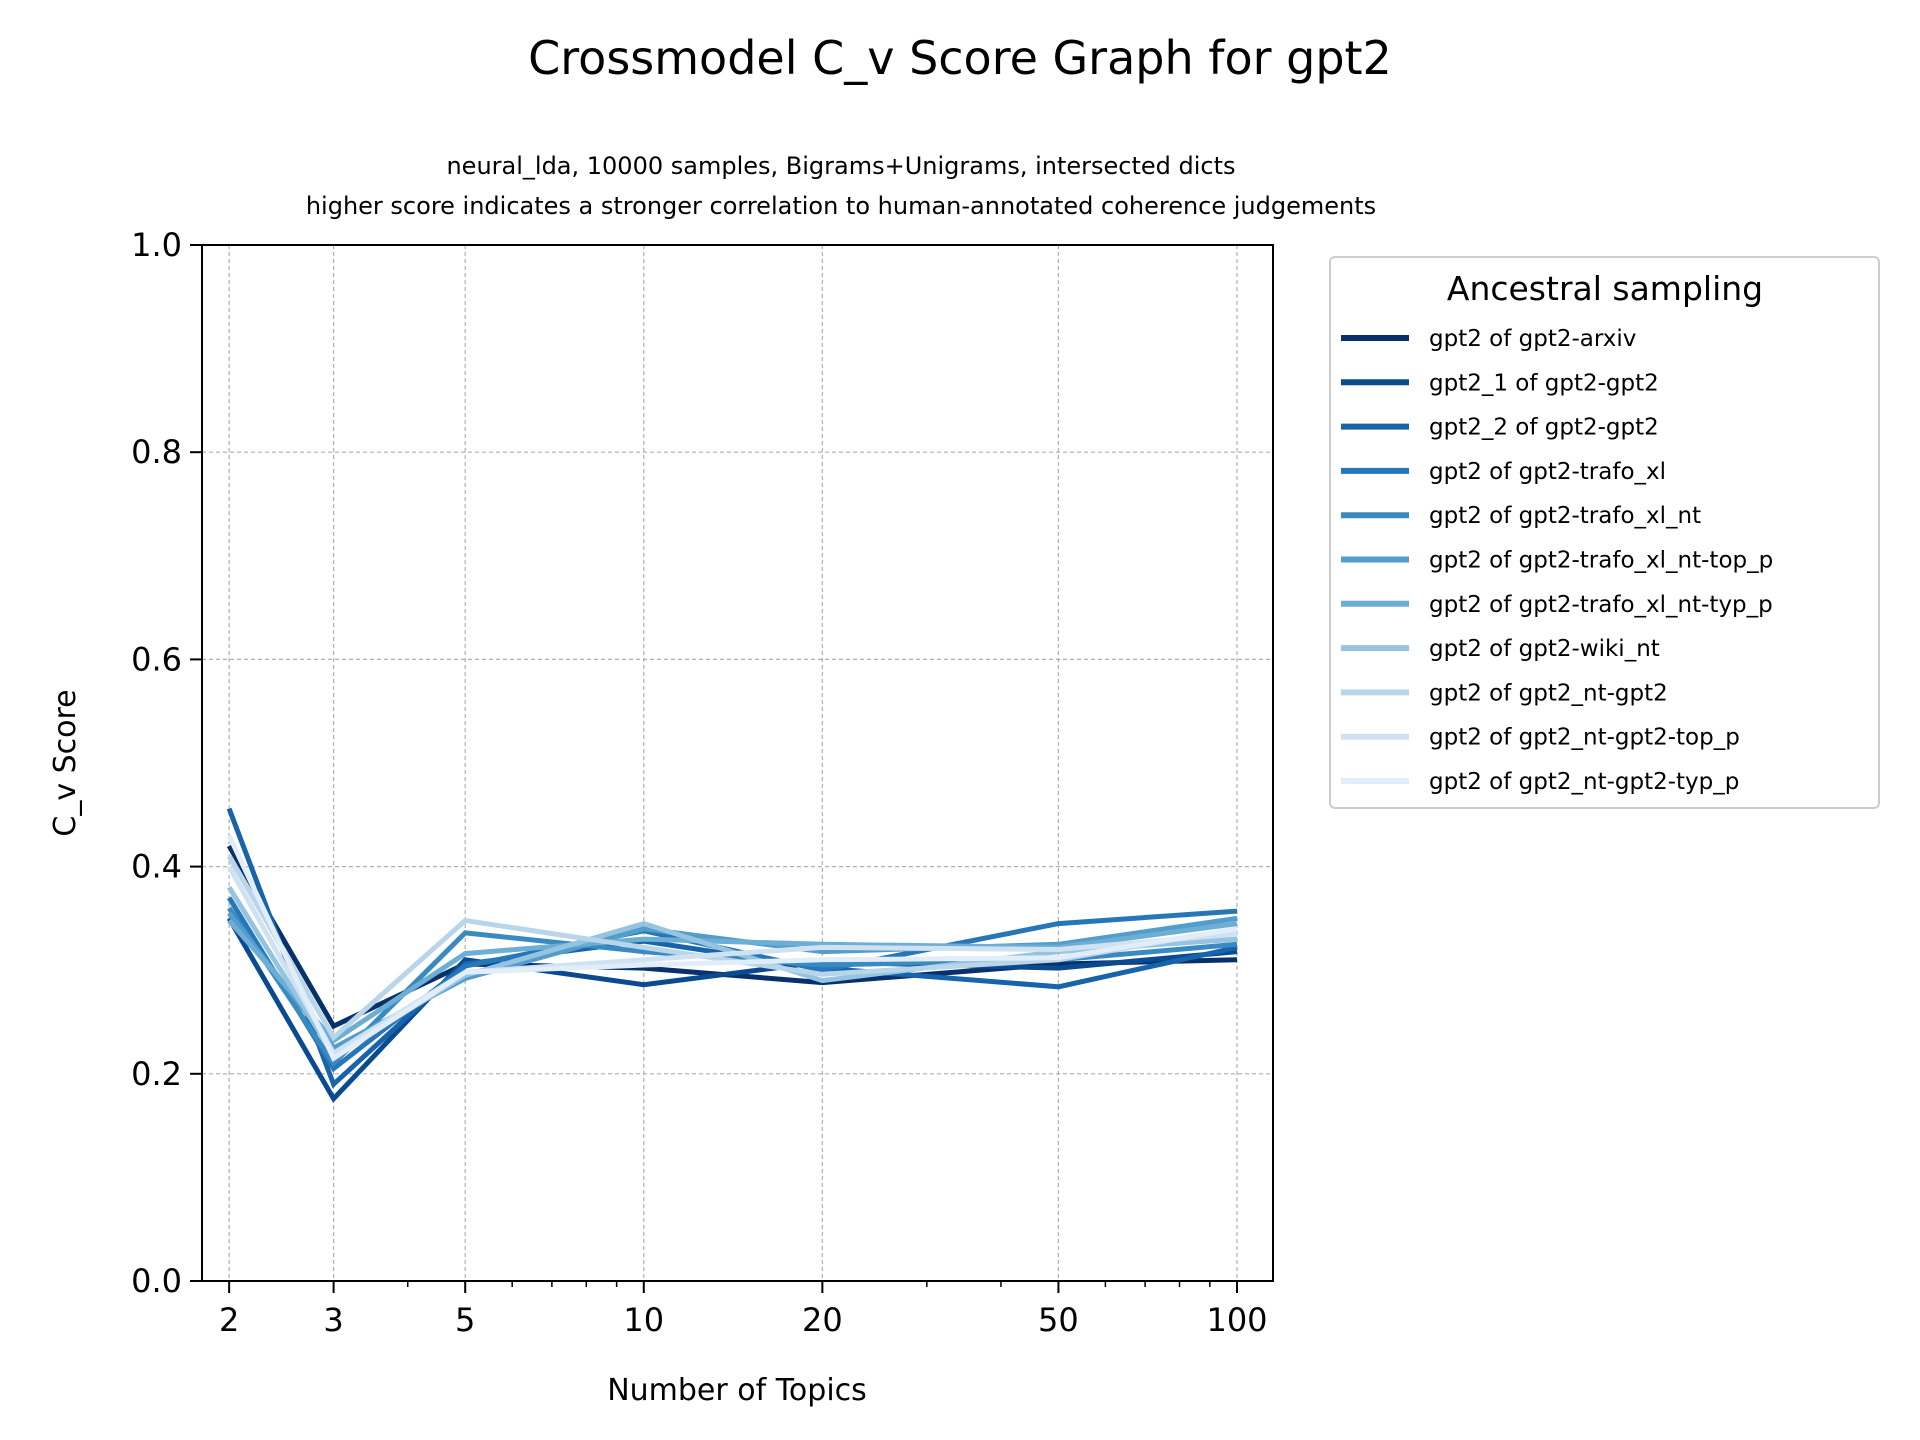 The height and width of the screenshot is (1440, 1920). Describe the element at coordinates (1601, 561) in the screenshot. I see `legend-label: gpt2 of gpt2-trafo_xl_nt-top_p` at that location.